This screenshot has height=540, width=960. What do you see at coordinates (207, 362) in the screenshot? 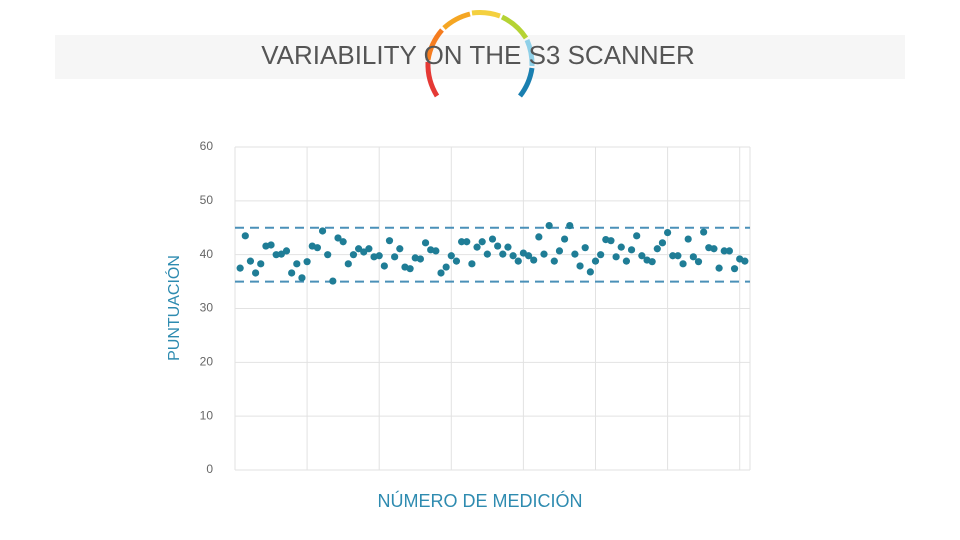
I see `y-tick-label: 20` at bounding box center [207, 362].